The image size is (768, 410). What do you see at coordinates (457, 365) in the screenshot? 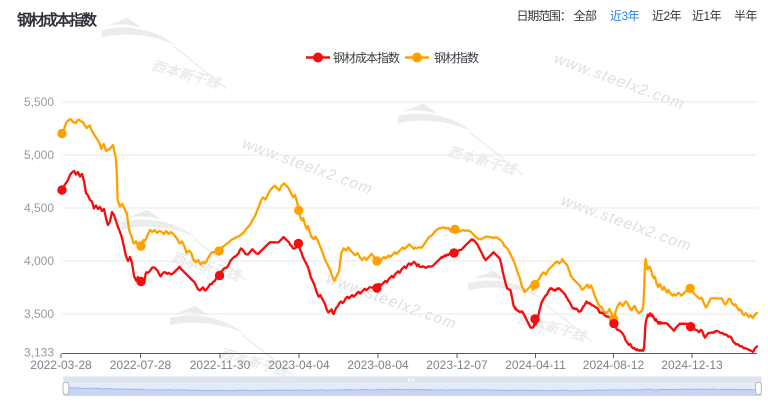
I see `svg-text: 2023-12-07` at bounding box center [457, 365].